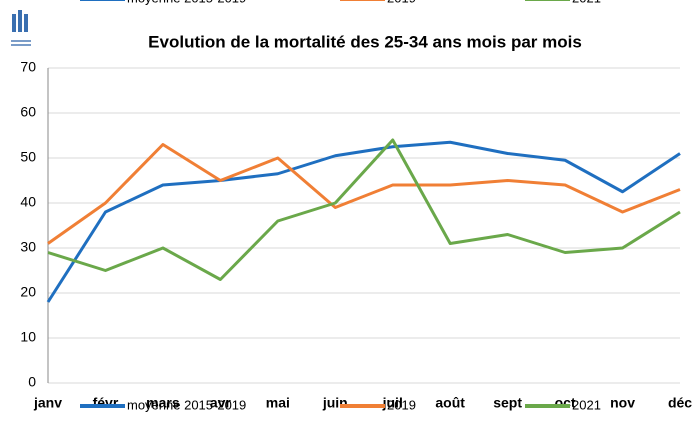 This screenshot has height=441, width=696. I want to click on x-tick-label: févr, so click(106, 403).